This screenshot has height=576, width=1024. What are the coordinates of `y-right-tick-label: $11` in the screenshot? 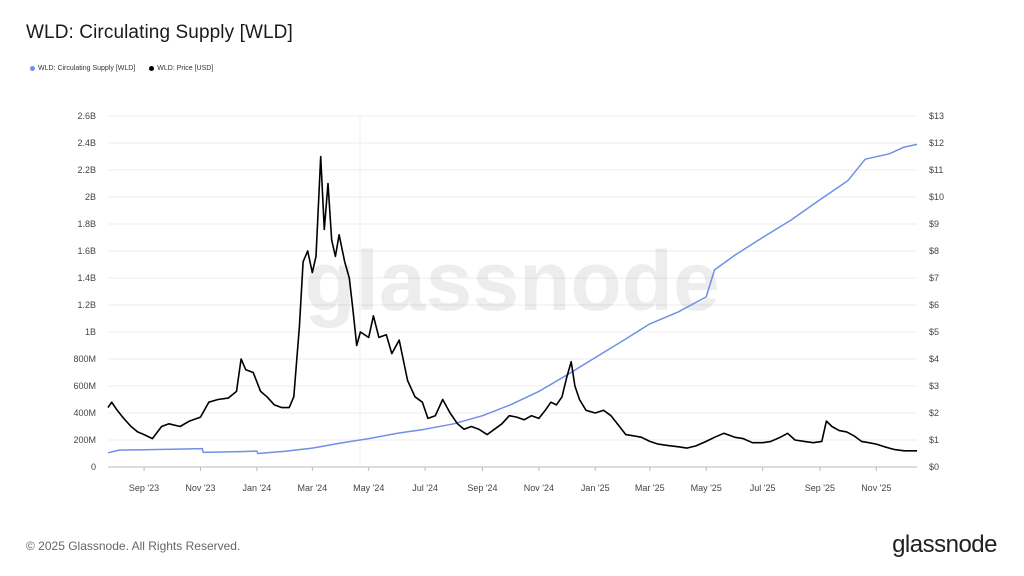 It's located at (936, 170).